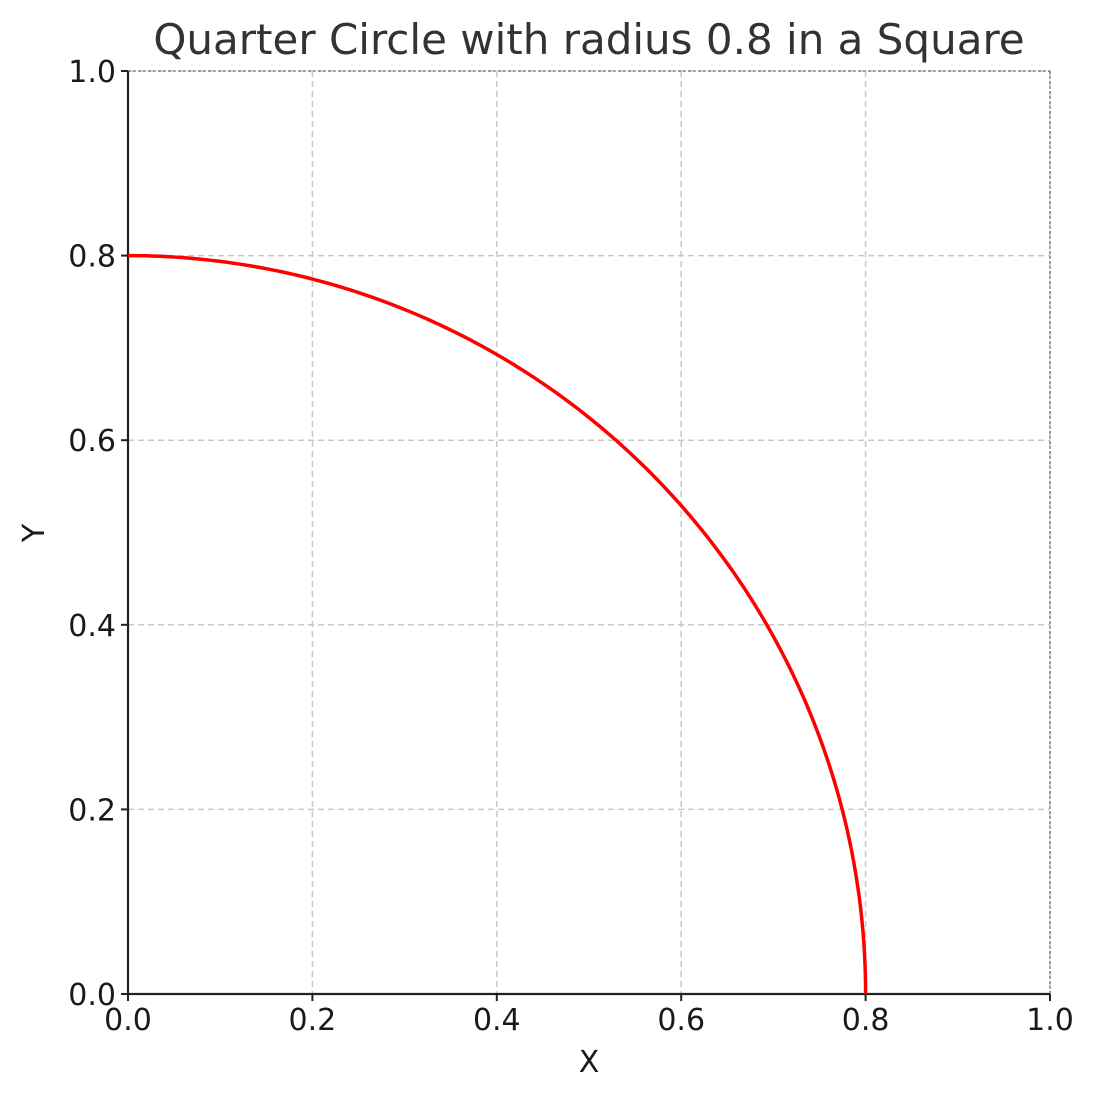 This screenshot has height=1101, width=1097. I want to click on y-tick-label-5: 1.0, so click(92, 72).